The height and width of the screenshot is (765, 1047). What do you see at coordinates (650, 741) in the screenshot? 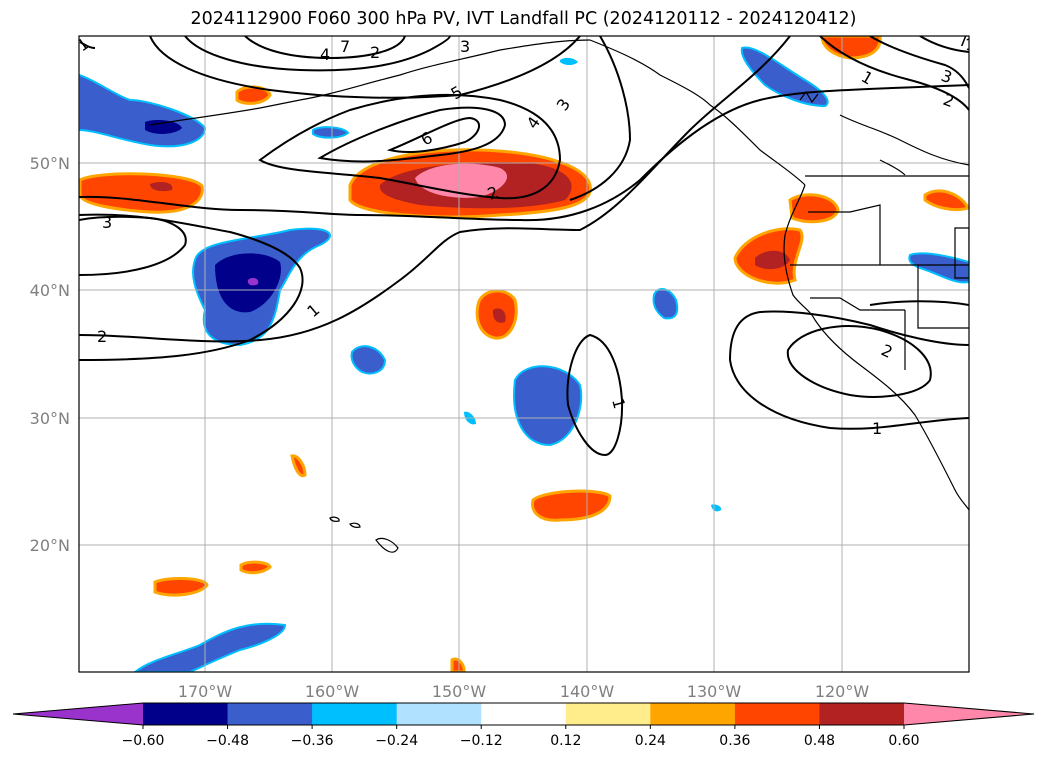
I see `colorbar-tick-label: 0.24` at bounding box center [650, 741].